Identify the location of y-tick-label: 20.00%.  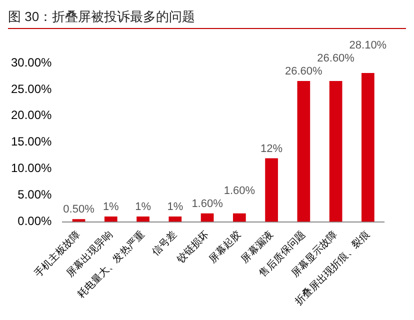
(31, 115).